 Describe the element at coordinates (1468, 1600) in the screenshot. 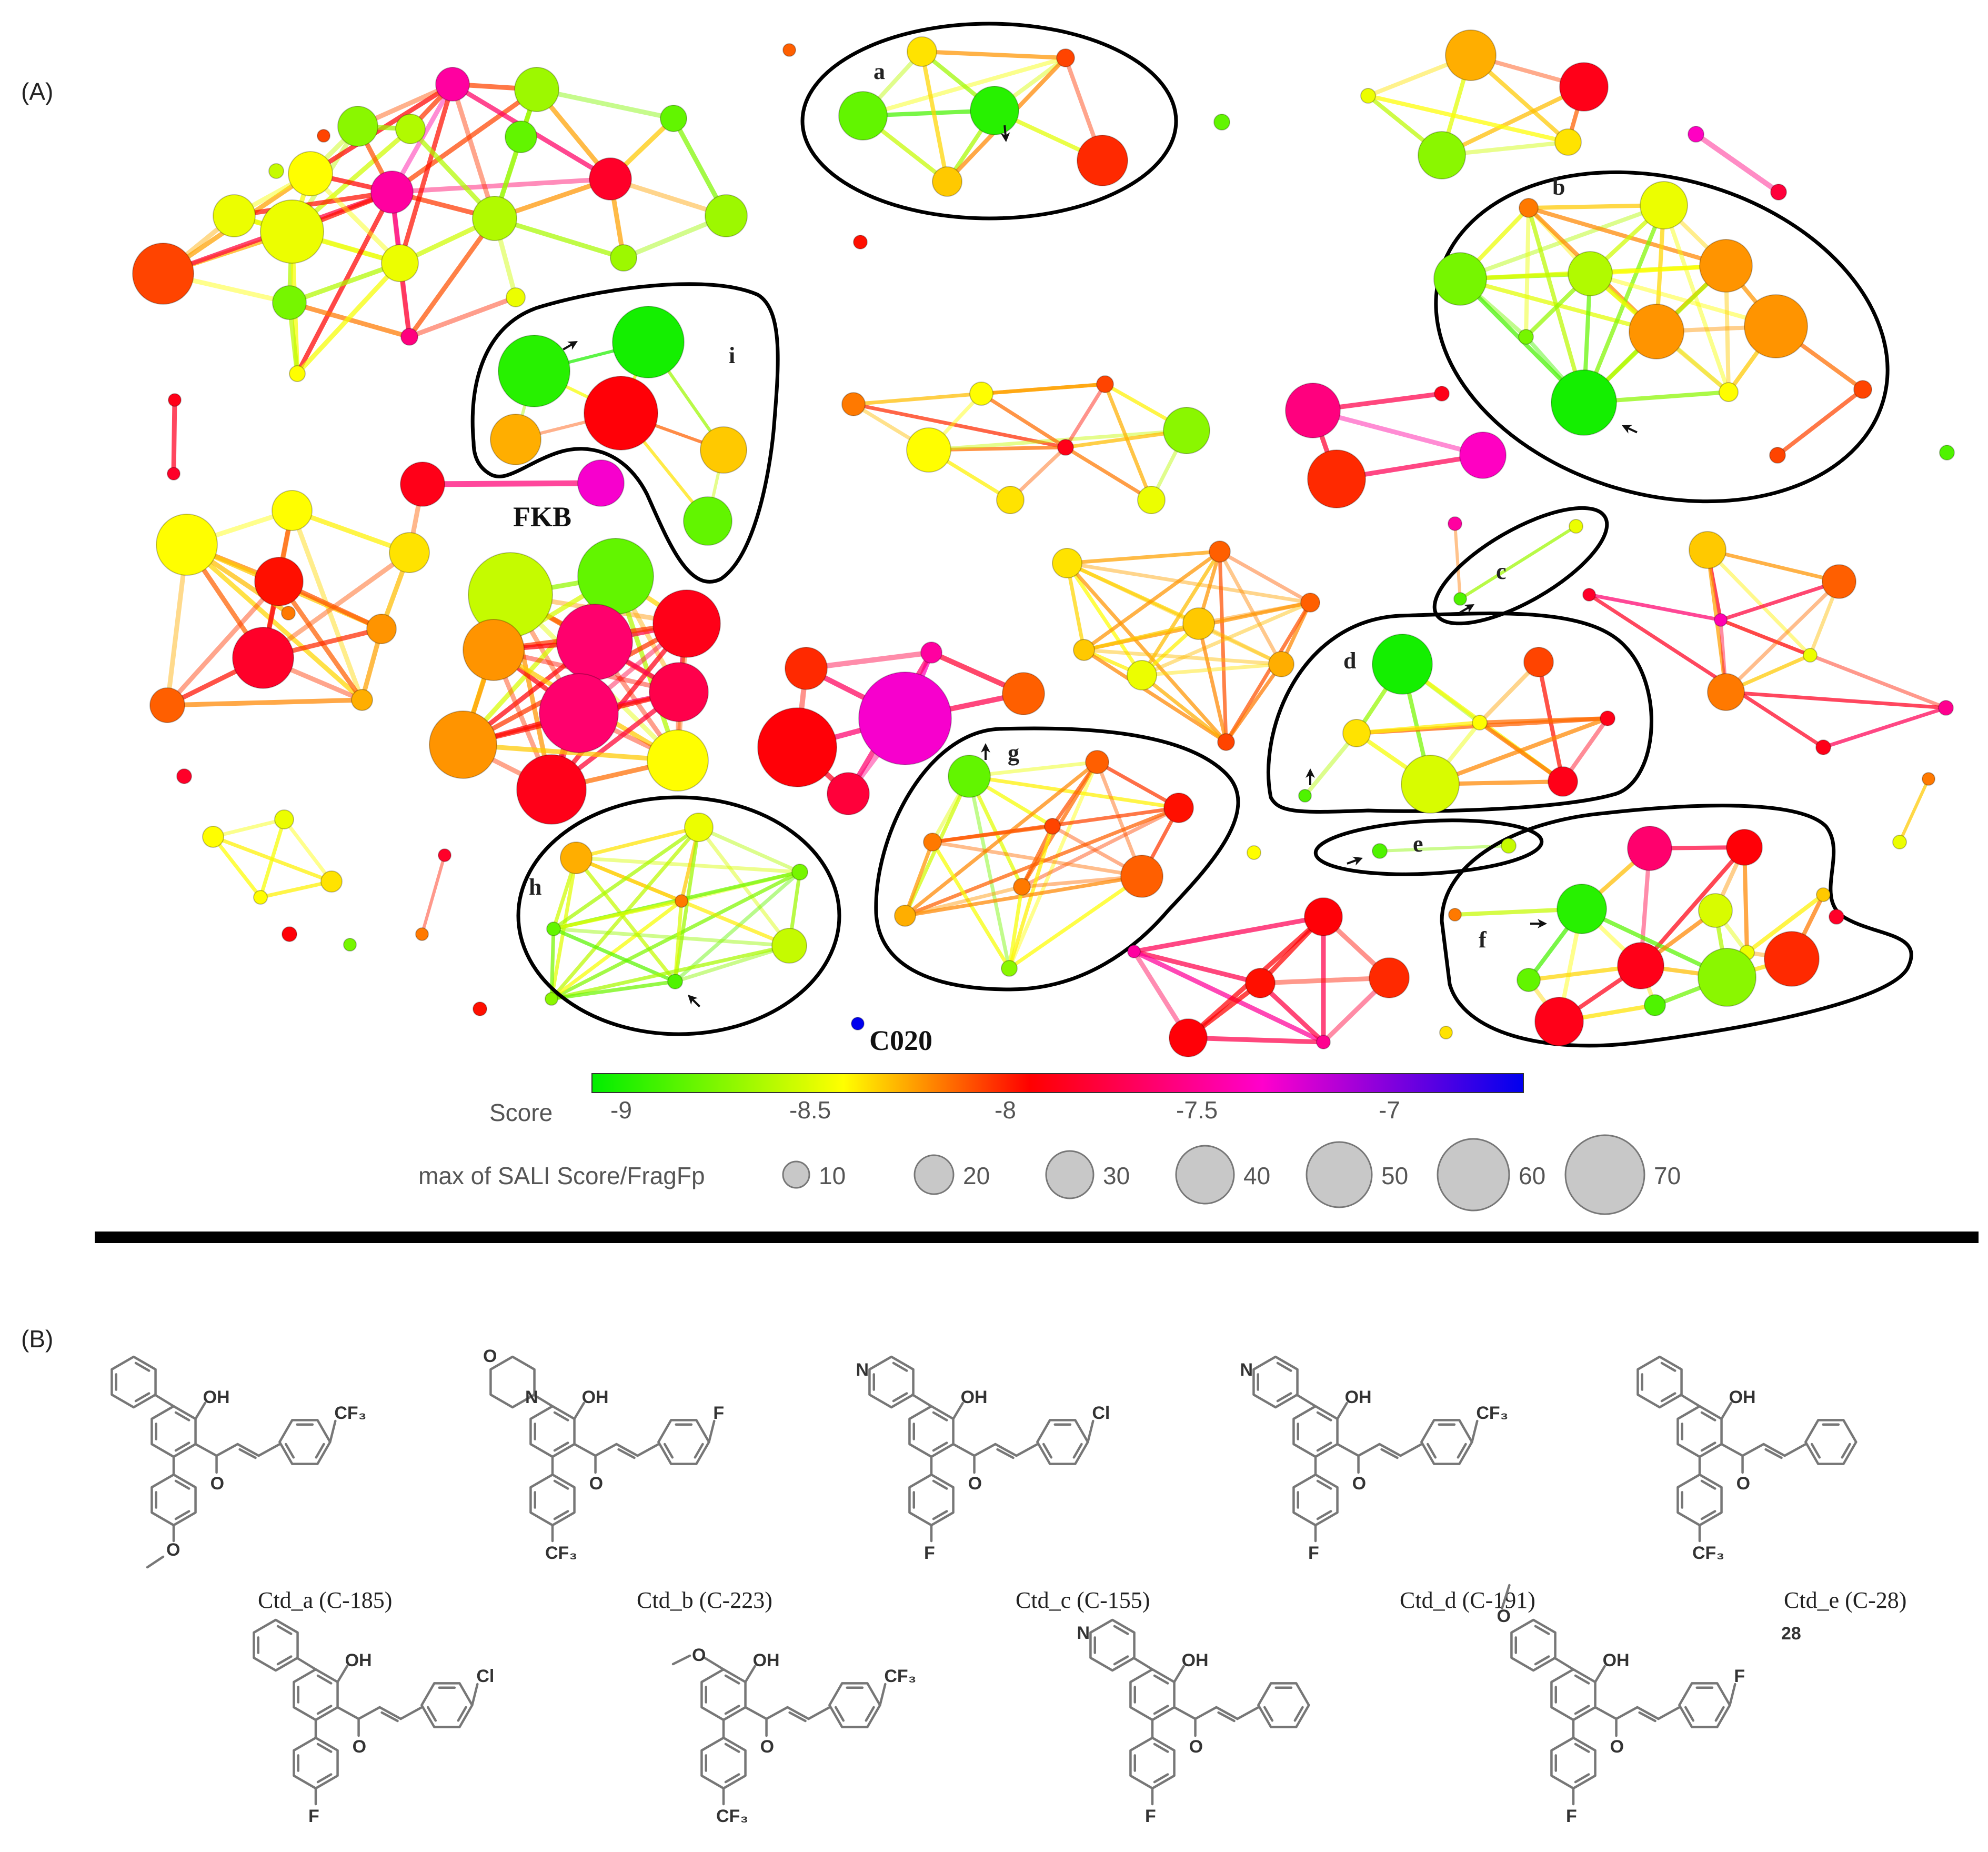

I see `molecule-name: Ctd_d (C-191)` at that location.